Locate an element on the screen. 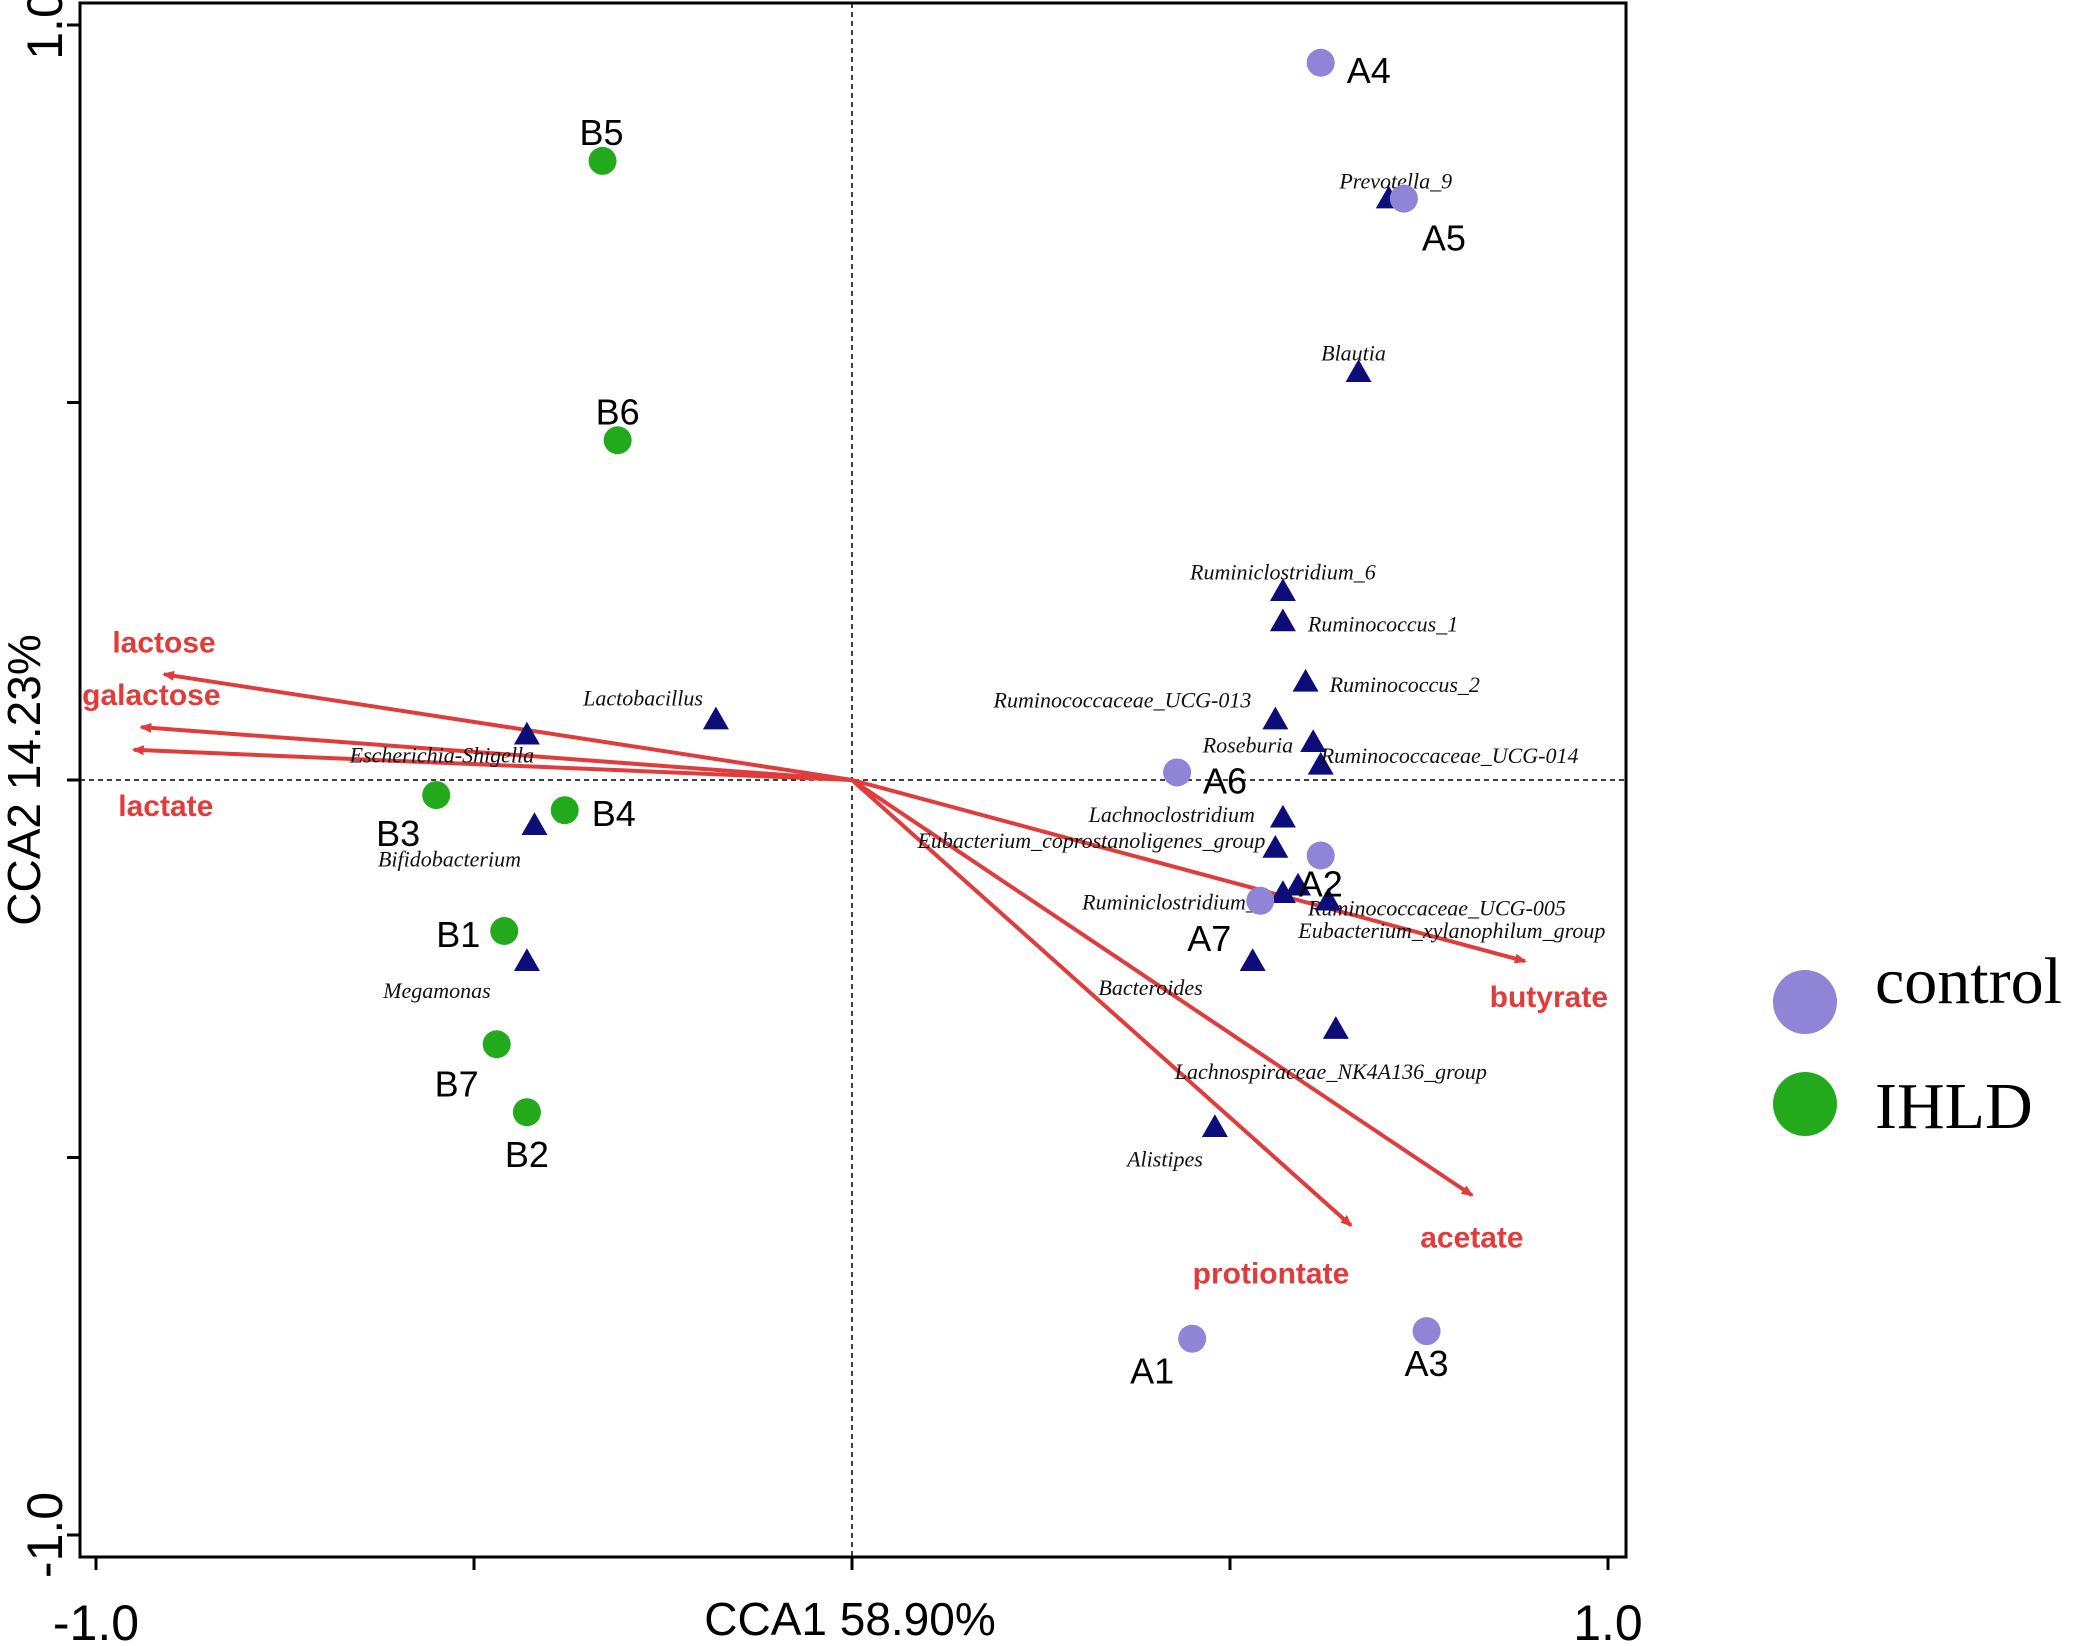  sample-label-a2: A2 is located at coordinates (1321, 884).